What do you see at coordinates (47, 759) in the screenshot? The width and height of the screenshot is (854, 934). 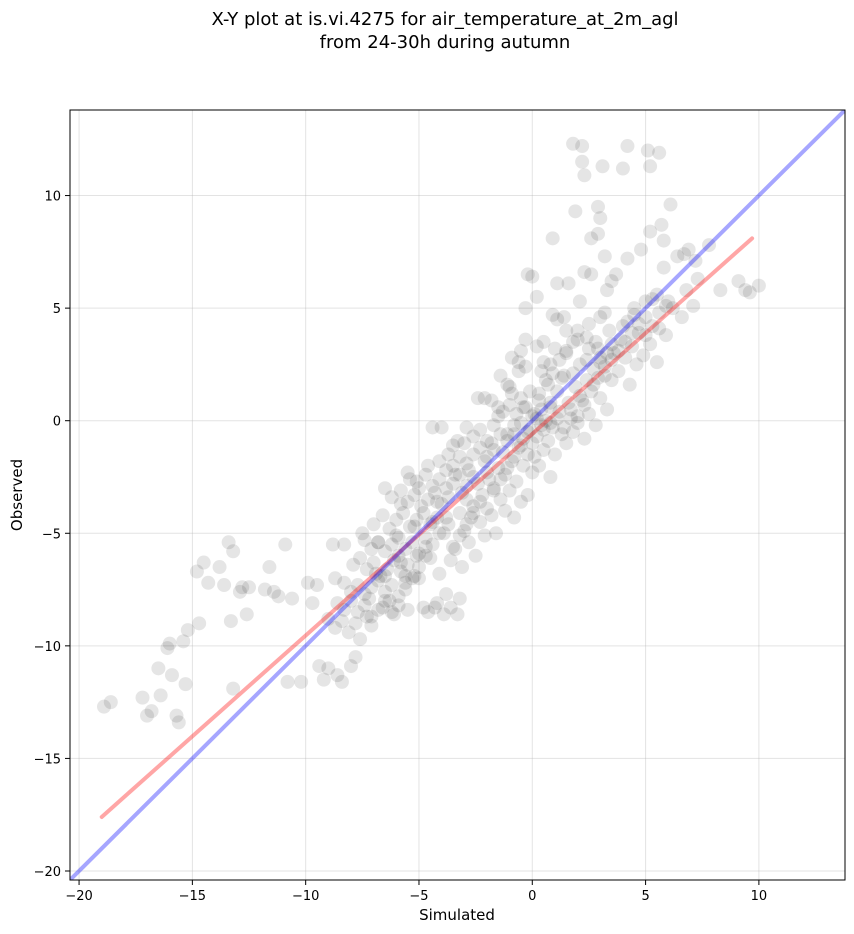 I see `y-tick-label: −15` at bounding box center [47, 759].